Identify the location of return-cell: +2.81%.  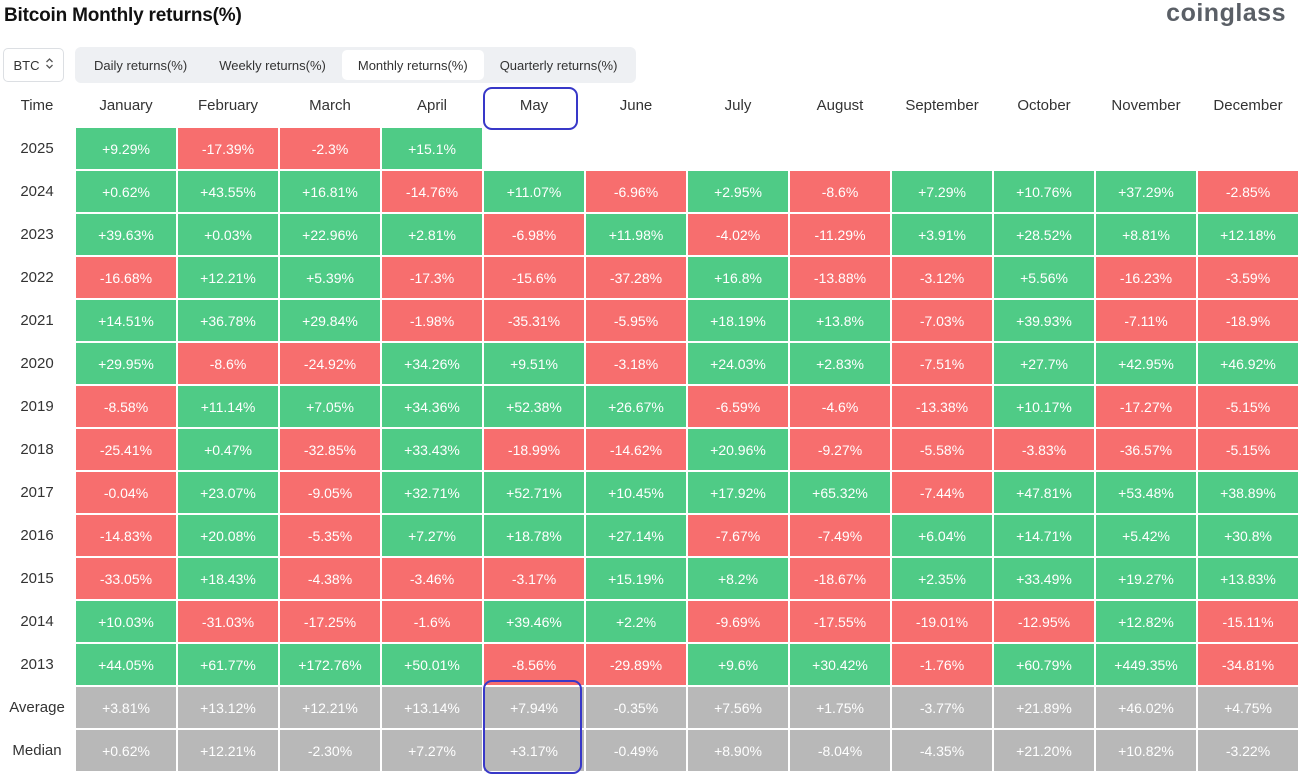
(432, 234).